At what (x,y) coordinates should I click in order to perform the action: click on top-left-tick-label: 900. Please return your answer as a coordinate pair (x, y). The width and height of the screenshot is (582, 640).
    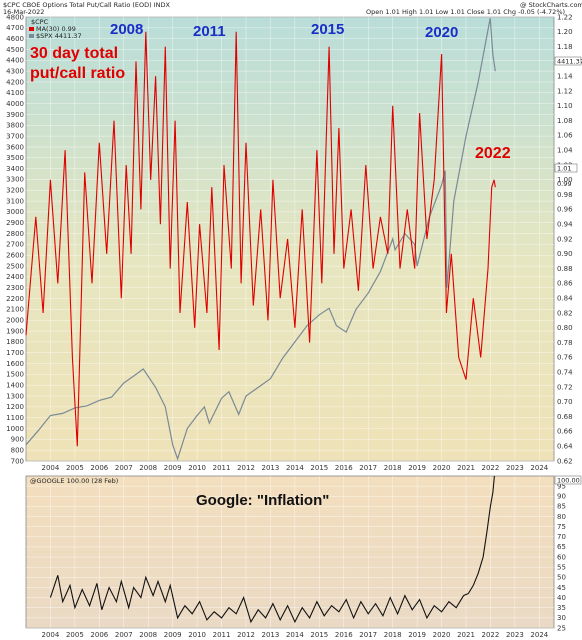
    Looking at the image, I should click on (17, 440).